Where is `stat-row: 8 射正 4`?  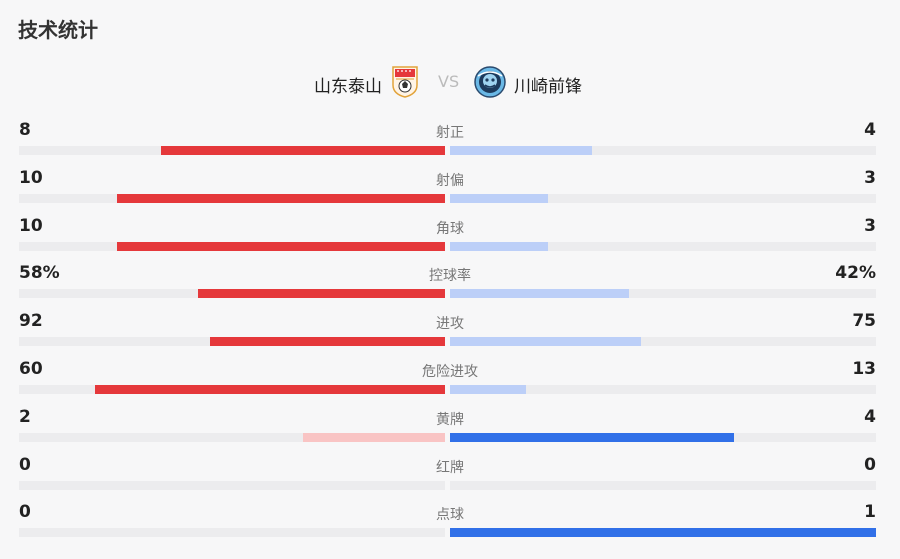
stat-row: 8 射正 4 is located at coordinates (450, 140).